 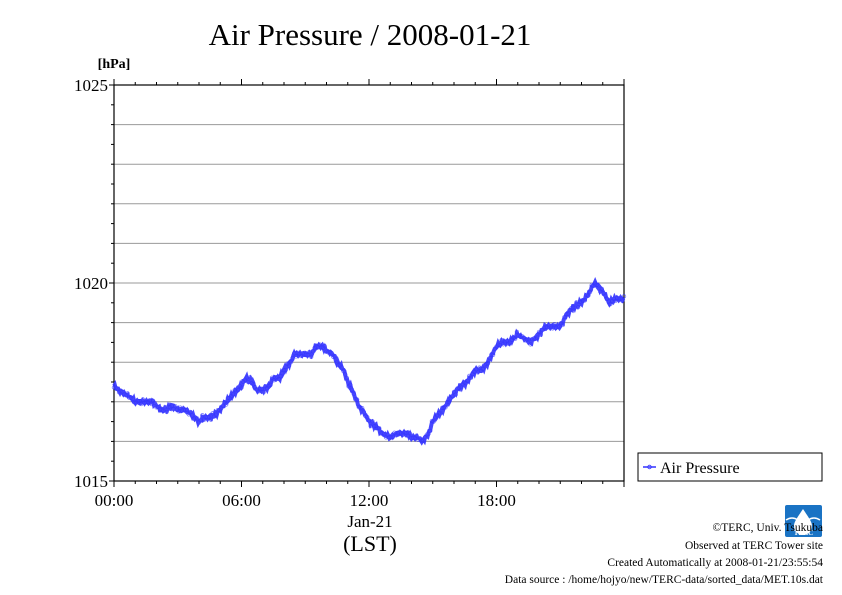 I want to click on footer-copyright: ©TERC, Univ. Tsukuba, so click(x=768, y=528).